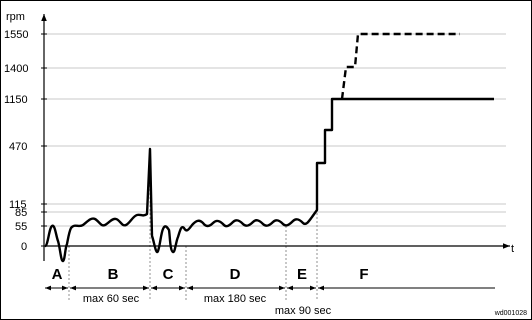 The image size is (532, 320). I want to click on duration-d: max 180 sec, so click(235, 299).